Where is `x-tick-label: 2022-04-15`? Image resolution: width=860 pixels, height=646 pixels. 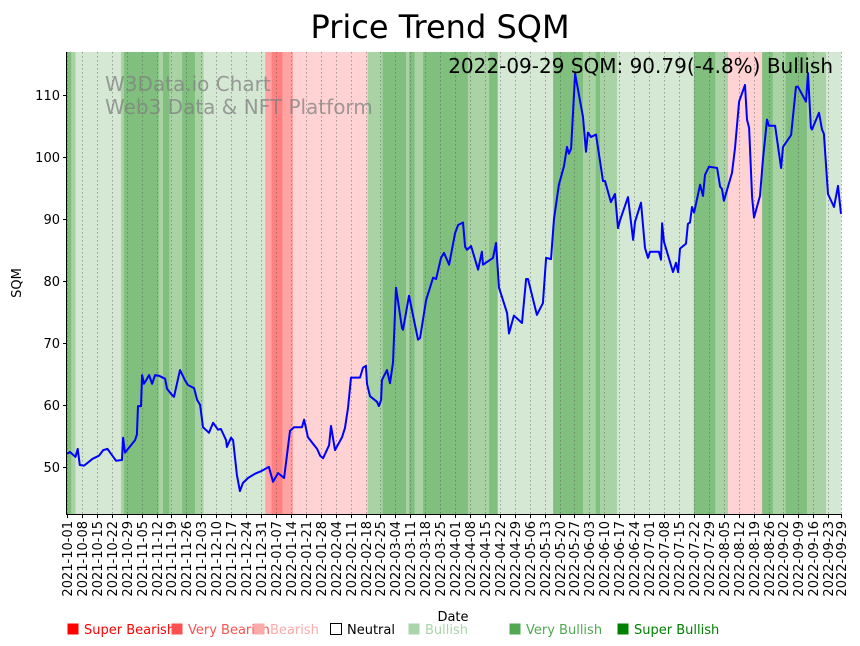
x-tick-label: 2022-04-15 is located at coordinates (486, 559).